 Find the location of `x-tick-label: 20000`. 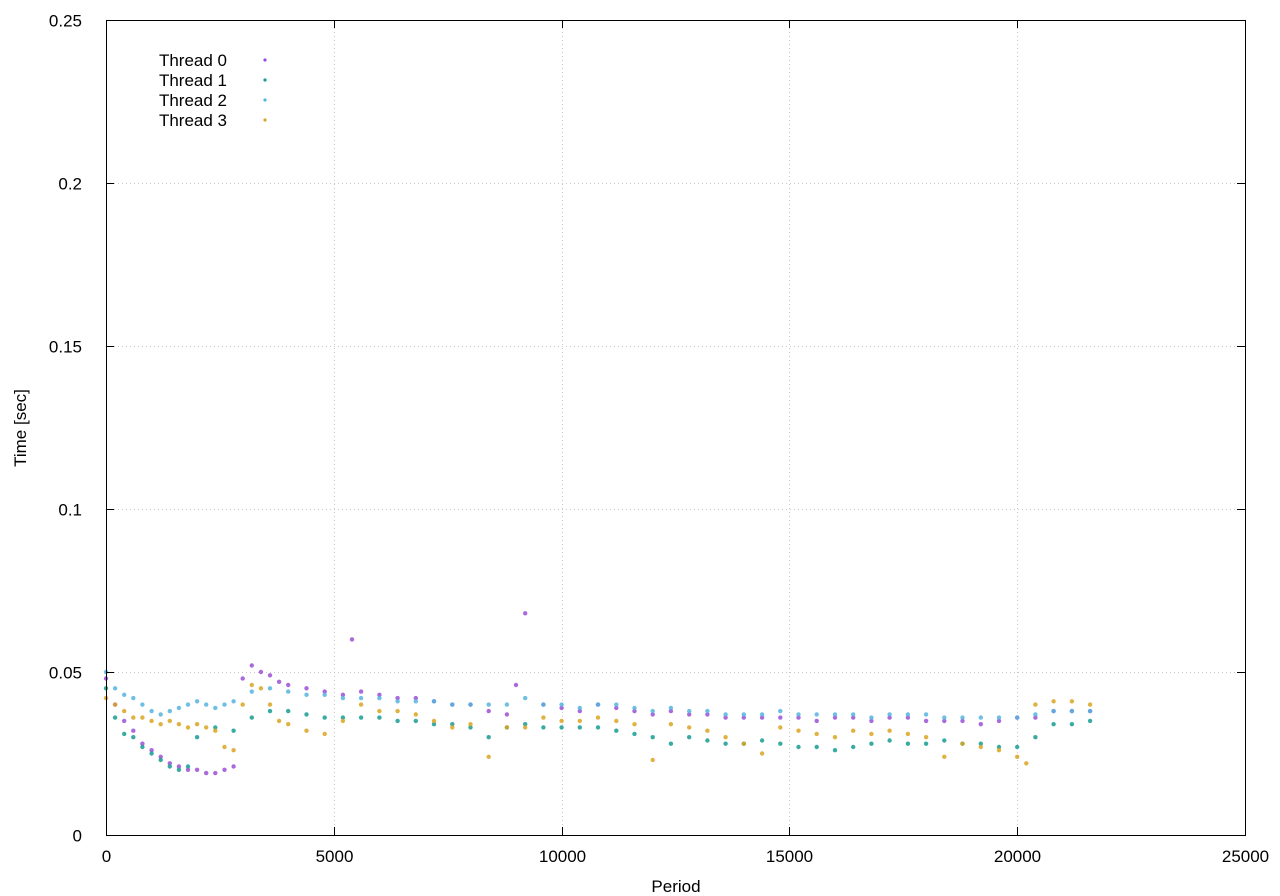

x-tick-label: 20000 is located at coordinates (1017, 856).